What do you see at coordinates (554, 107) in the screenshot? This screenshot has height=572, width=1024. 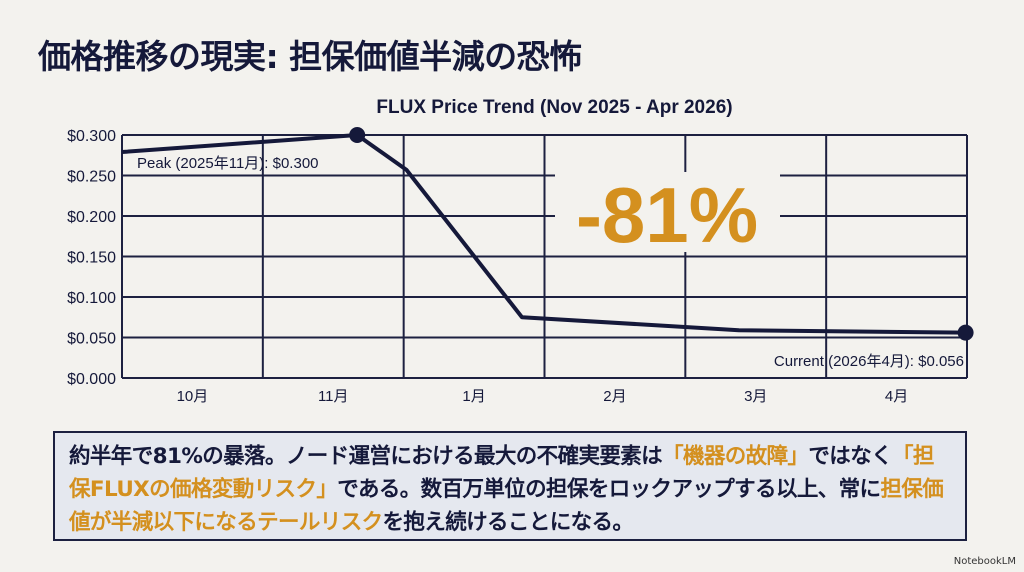 I see `chart-title: FLUX Price Trend (Nov 2025 - Apr 2026)` at bounding box center [554, 107].